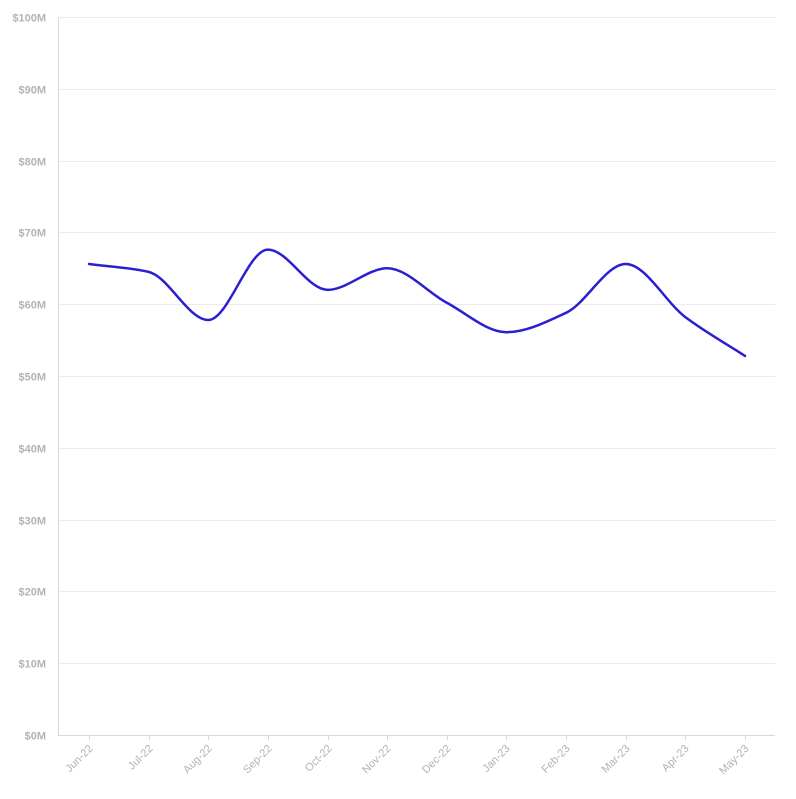  What do you see at coordinates (32, 91) in the screenshot?
I see `y-tick-label: $90M` at bounding box center [32, 91].